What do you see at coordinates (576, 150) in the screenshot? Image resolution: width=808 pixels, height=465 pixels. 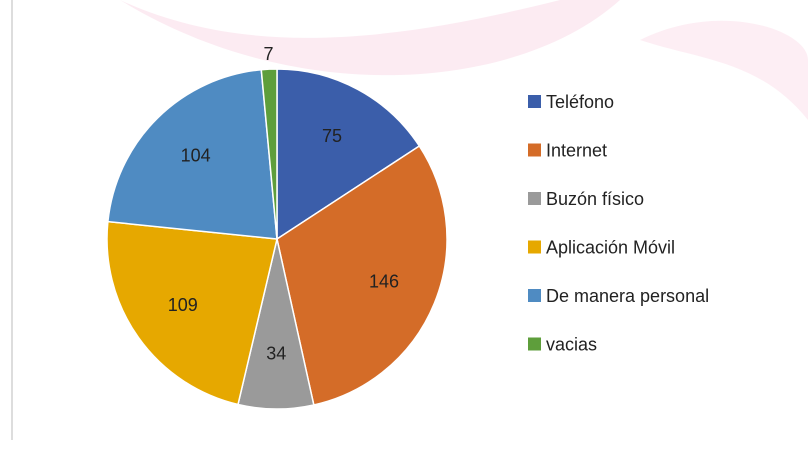 I see `legend-label: Internet` at bounding box center [576, 150].